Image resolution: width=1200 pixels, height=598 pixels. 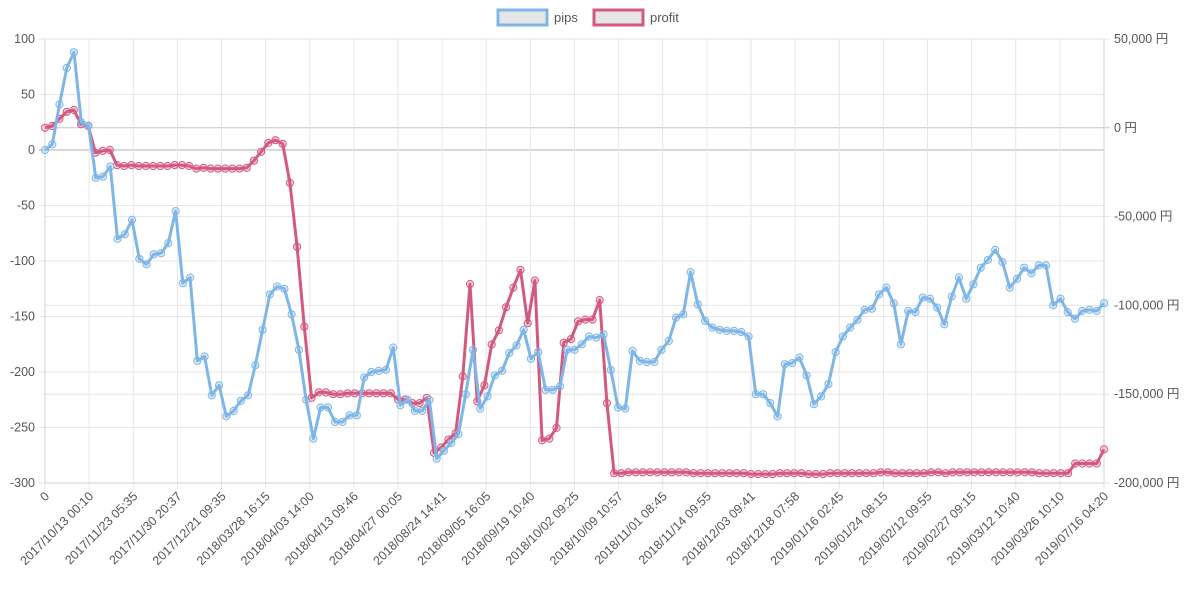 What do you see at coordinates (22, 372) in the screenshot?
I see `left-tick-label: -200` at bounding box center [22, 372].